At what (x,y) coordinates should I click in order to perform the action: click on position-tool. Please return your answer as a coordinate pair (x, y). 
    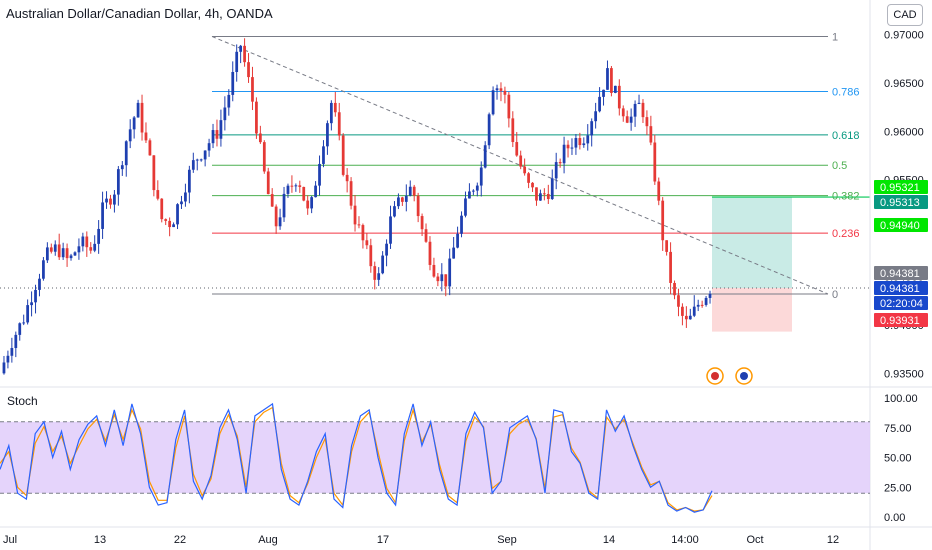
    Looking at the image, I should click on (791, 264).